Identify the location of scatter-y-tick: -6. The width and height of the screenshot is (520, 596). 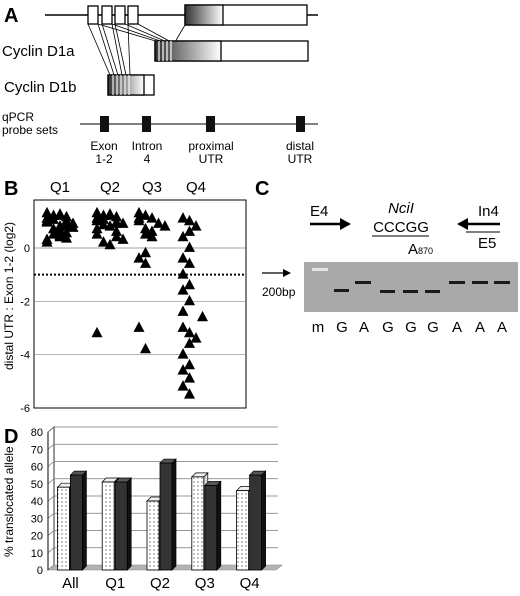
(25, 409).